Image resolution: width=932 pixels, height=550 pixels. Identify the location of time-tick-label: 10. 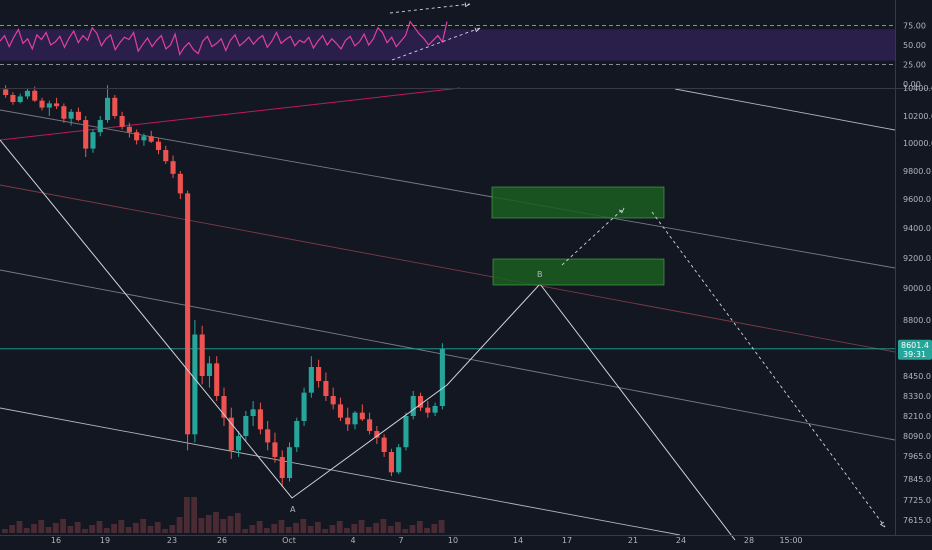
(453, 540).